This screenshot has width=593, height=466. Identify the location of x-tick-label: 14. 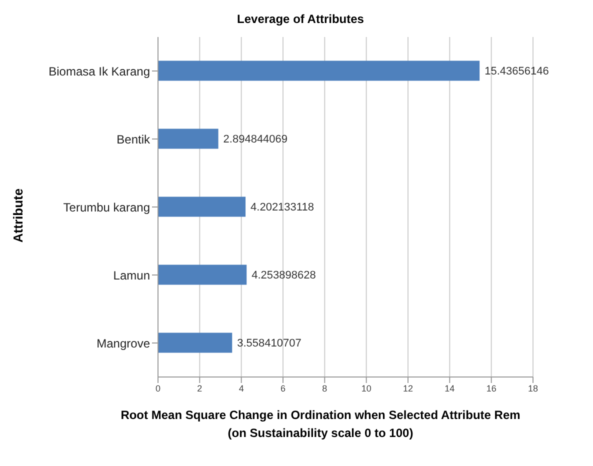
(449, 388).